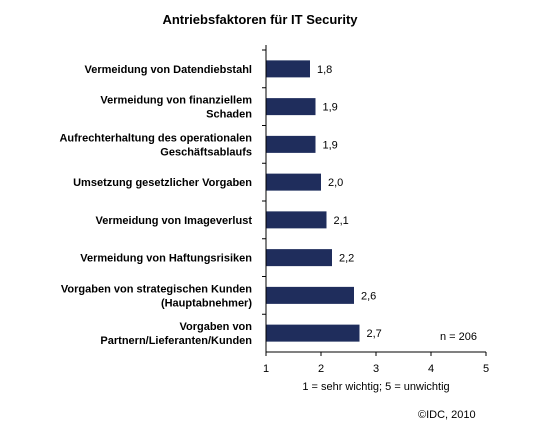 This screenshot has height=430, width=550. What do you see at coordinates (176, 101) in the screenshot?
I see `category-label: Vermeidung von finanziellem` at bounding box center [176, 101].